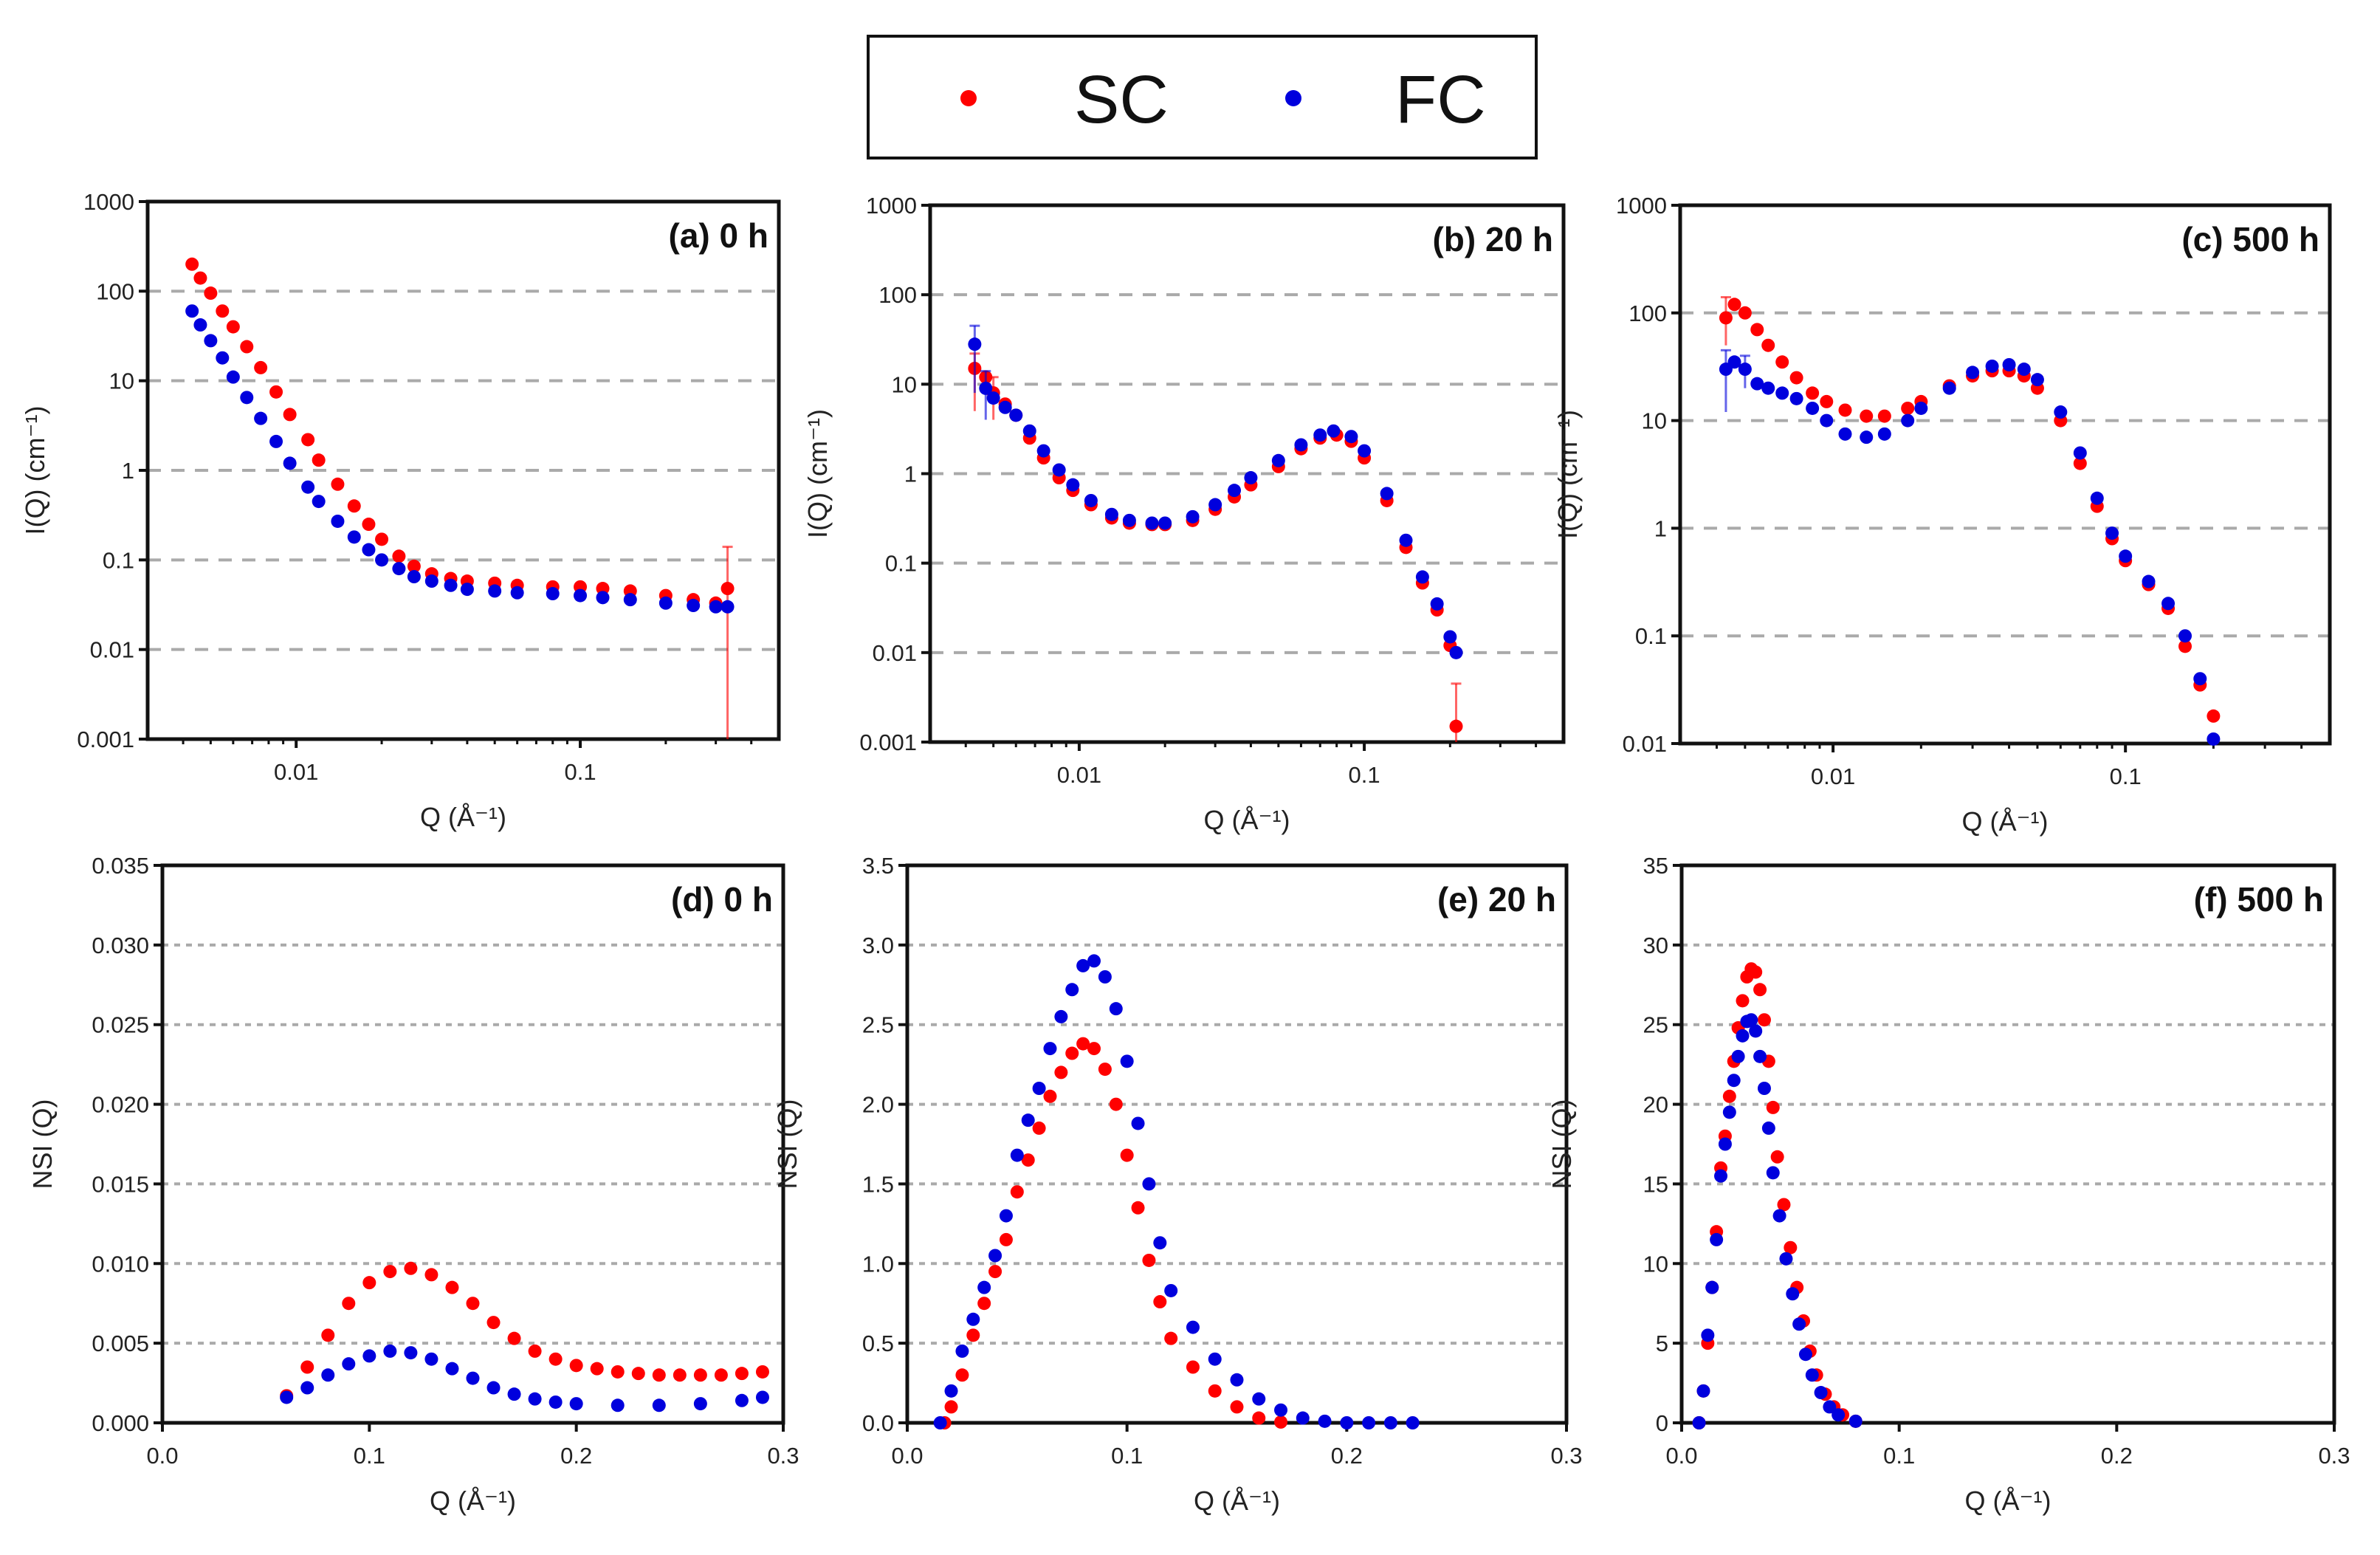 This screenshot has width=2380, height=1555. What do you see at coordinates (878, 866) in the screenshot?
I see `y-tick-label: 3.5` at bounding box center [878, 866].